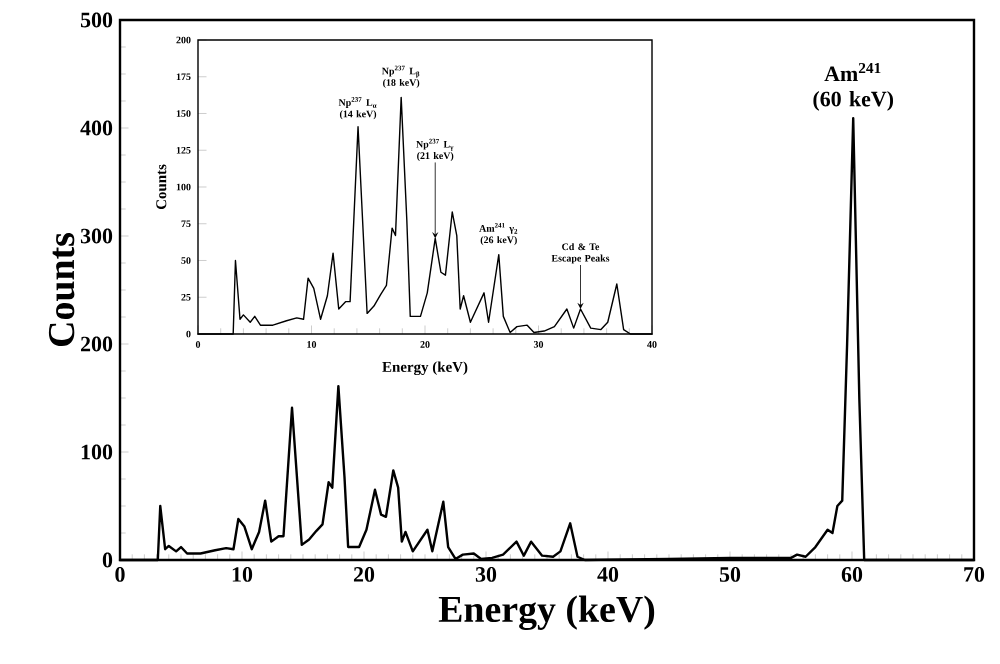 The width and height of the screenshot is (1000, 664). Describe the element at coordinates (120, 574) in the screenshot. I see `x-tick-label: 0` at that location.